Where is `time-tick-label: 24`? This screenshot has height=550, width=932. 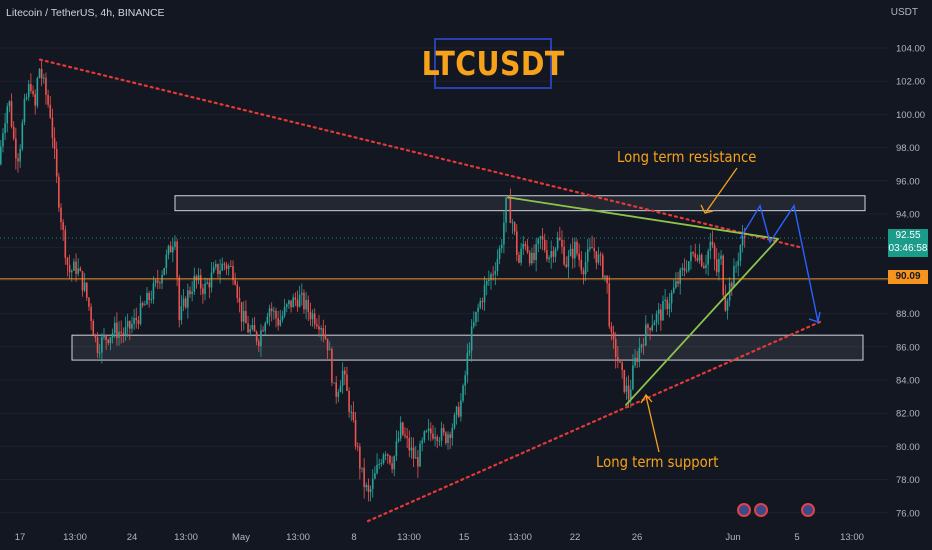
time-tick-label: 24 is located at coordinates (132, 537).